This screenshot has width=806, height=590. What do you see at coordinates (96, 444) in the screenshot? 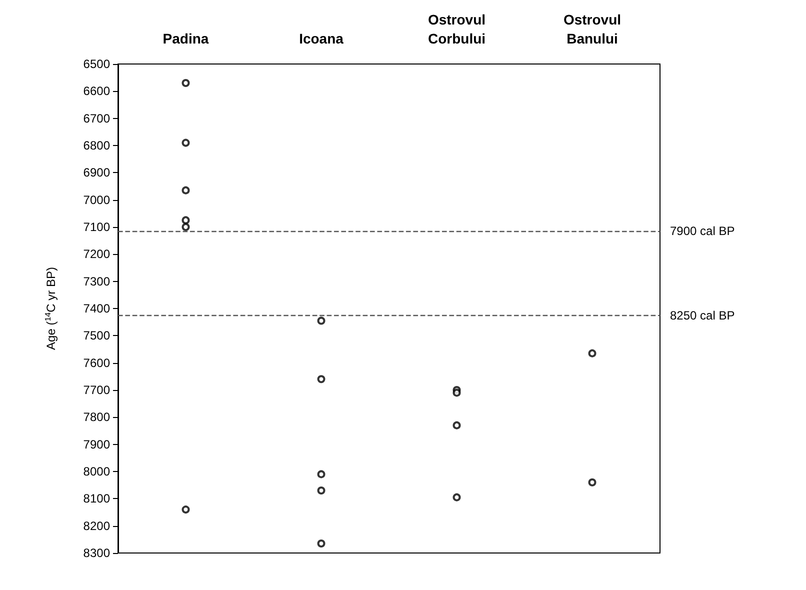
I see `y-tick-label: 7900` at bounding box center [96, 444].